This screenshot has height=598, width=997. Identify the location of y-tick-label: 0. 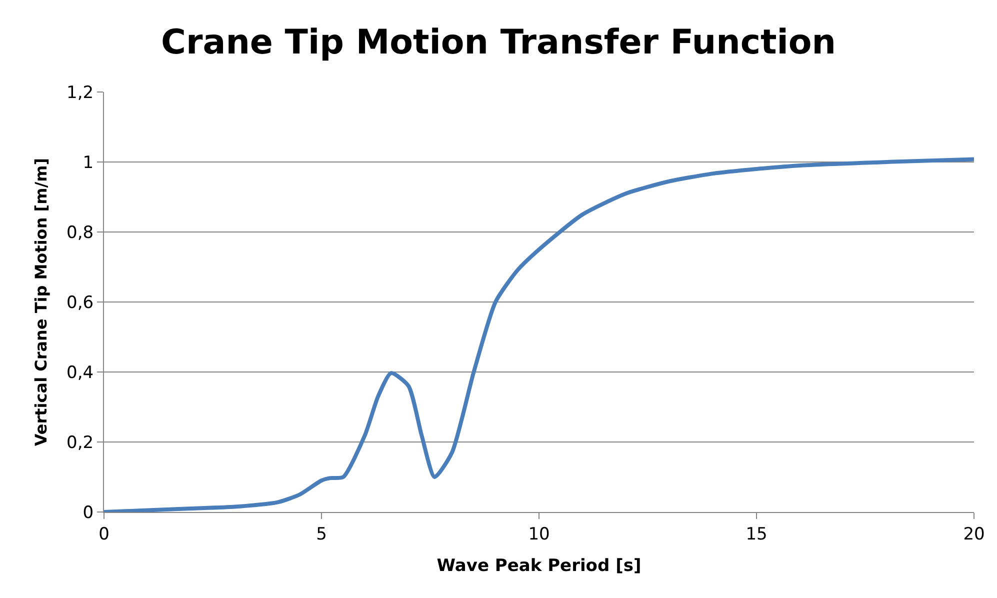
(88, 512).